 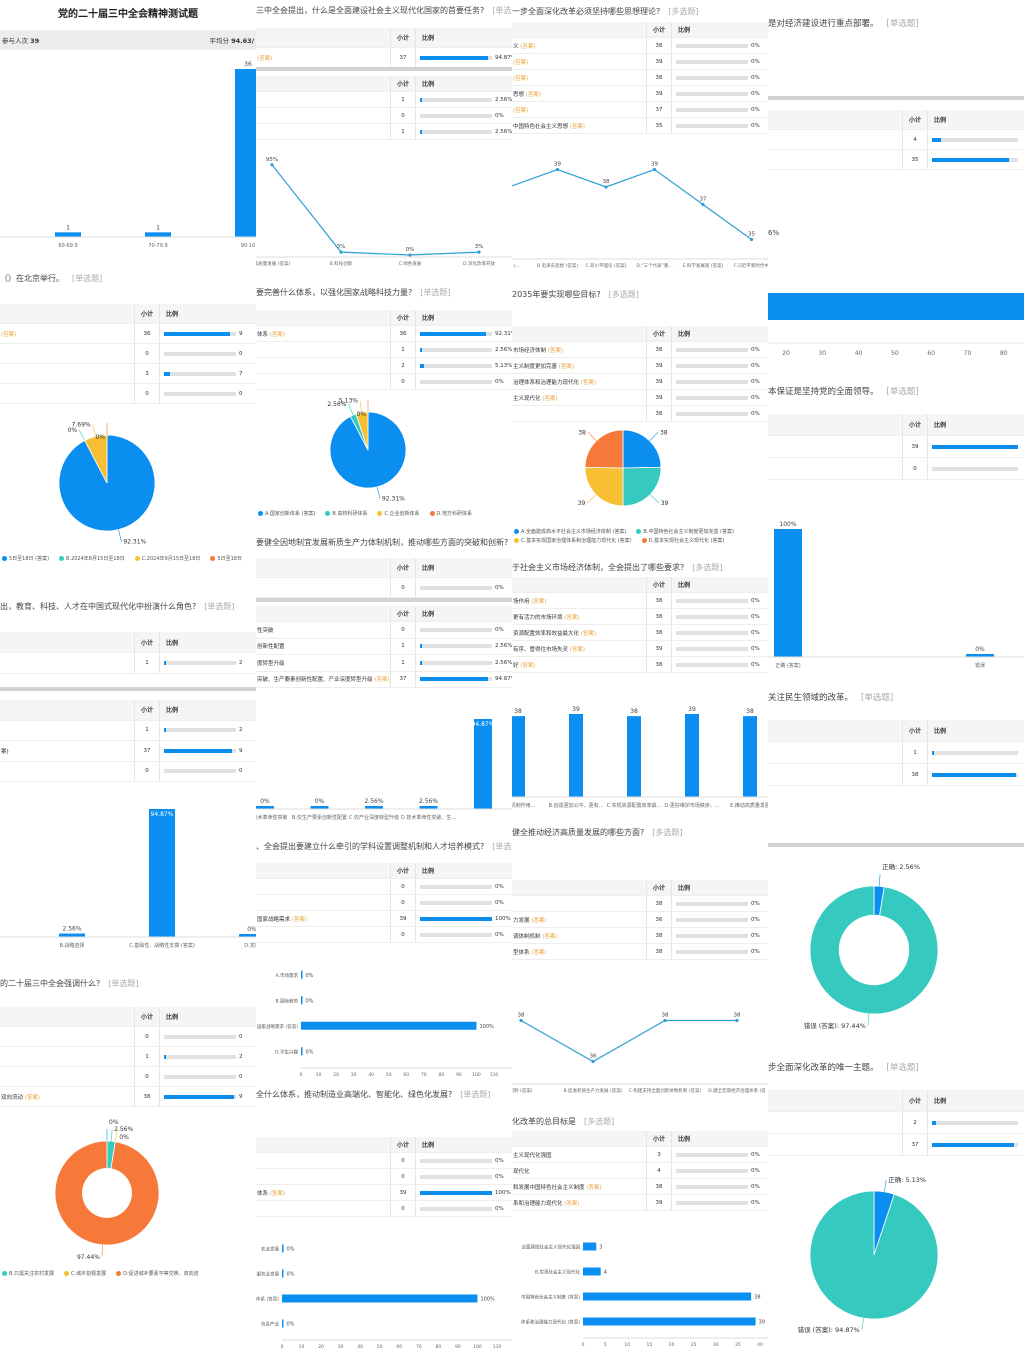 I want to click on option-label: 调体制机制 (答案), so click(x=535, y=936).